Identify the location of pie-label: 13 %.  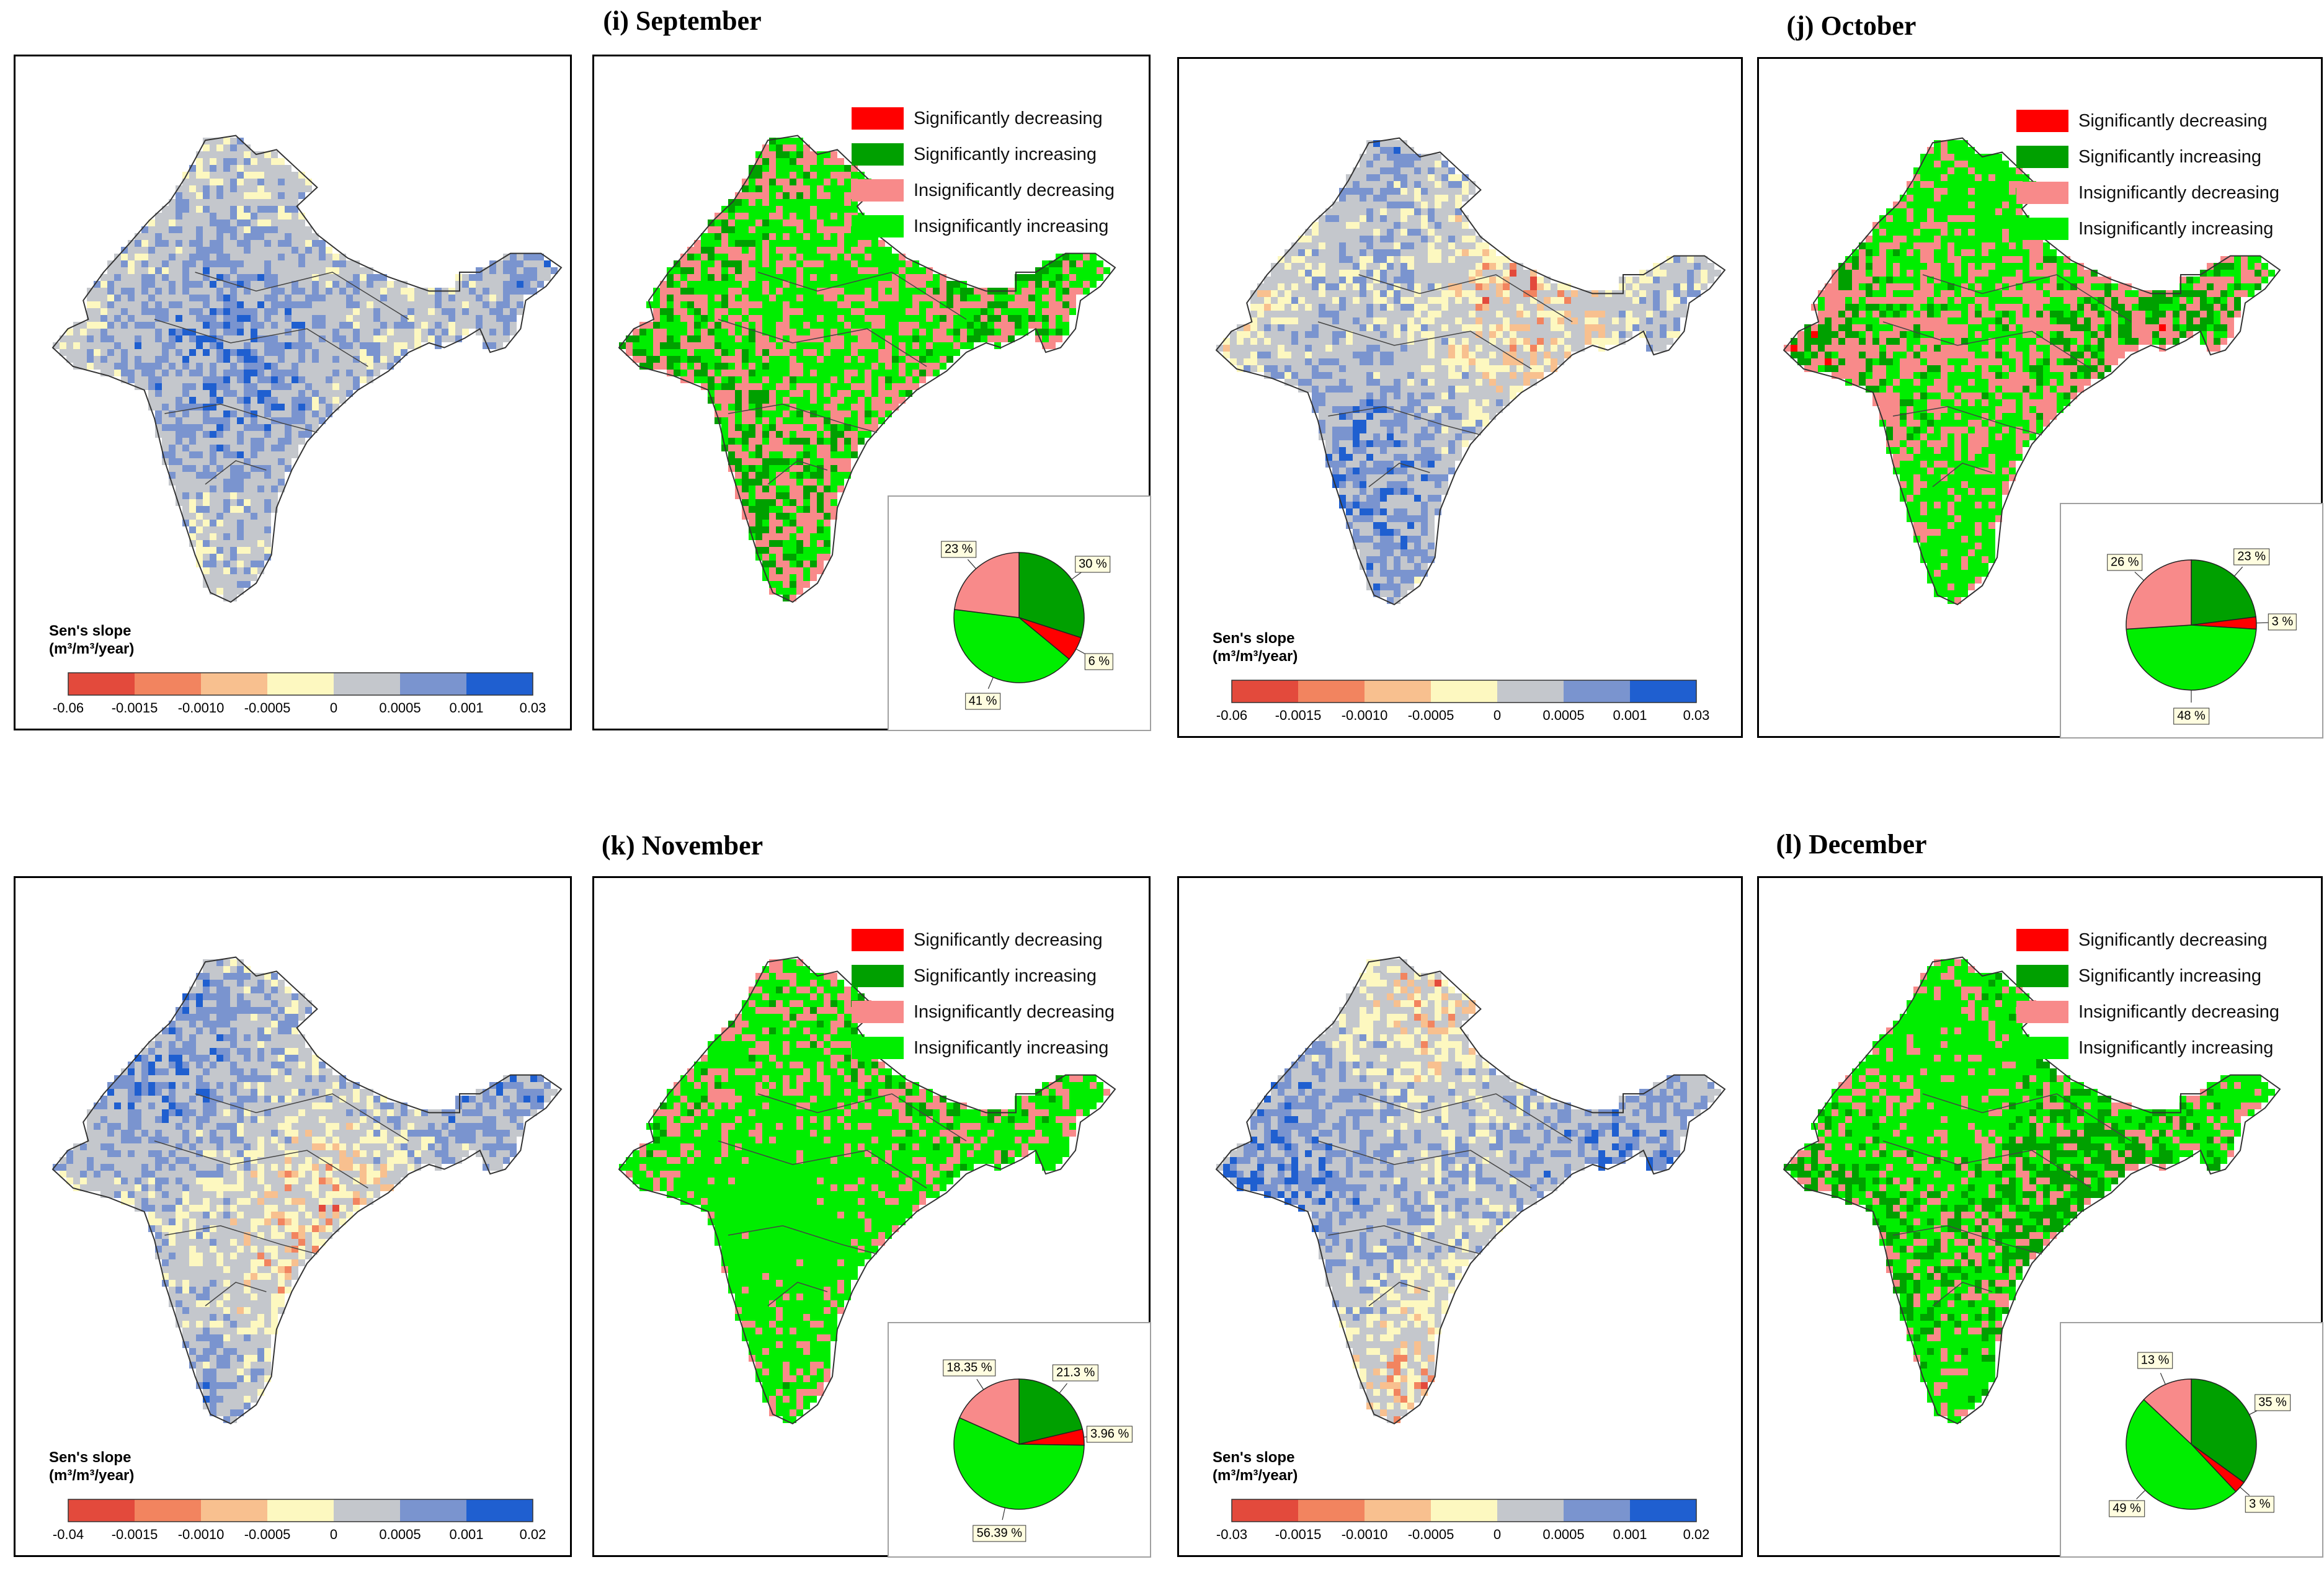
(2155, 1361).